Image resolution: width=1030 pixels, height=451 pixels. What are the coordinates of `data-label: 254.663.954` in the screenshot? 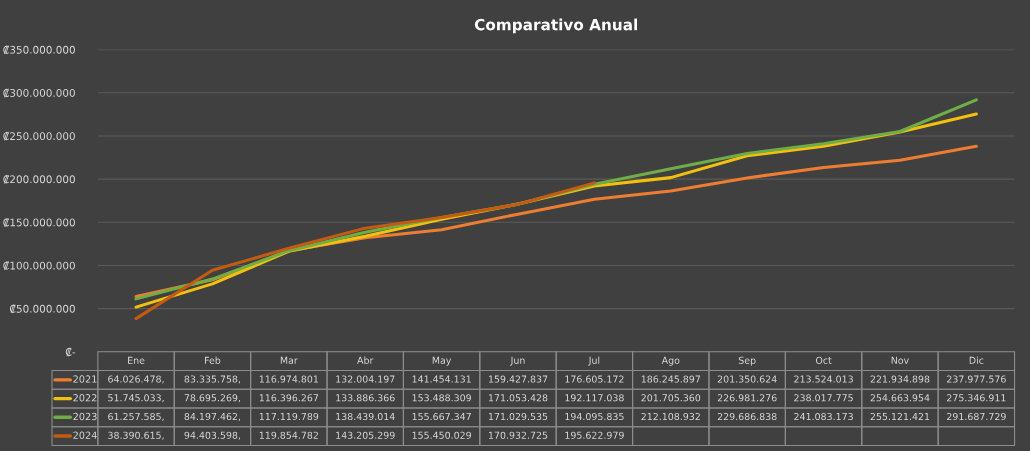 It's located at (900, 398).